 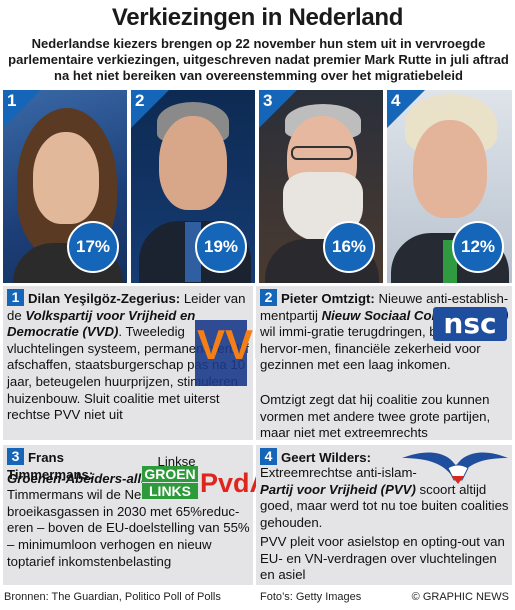 What do you see at coordinates (349, 247) in the screenshot?
I see `poll-percent-3: 16%` at bounding box center [349, 247].